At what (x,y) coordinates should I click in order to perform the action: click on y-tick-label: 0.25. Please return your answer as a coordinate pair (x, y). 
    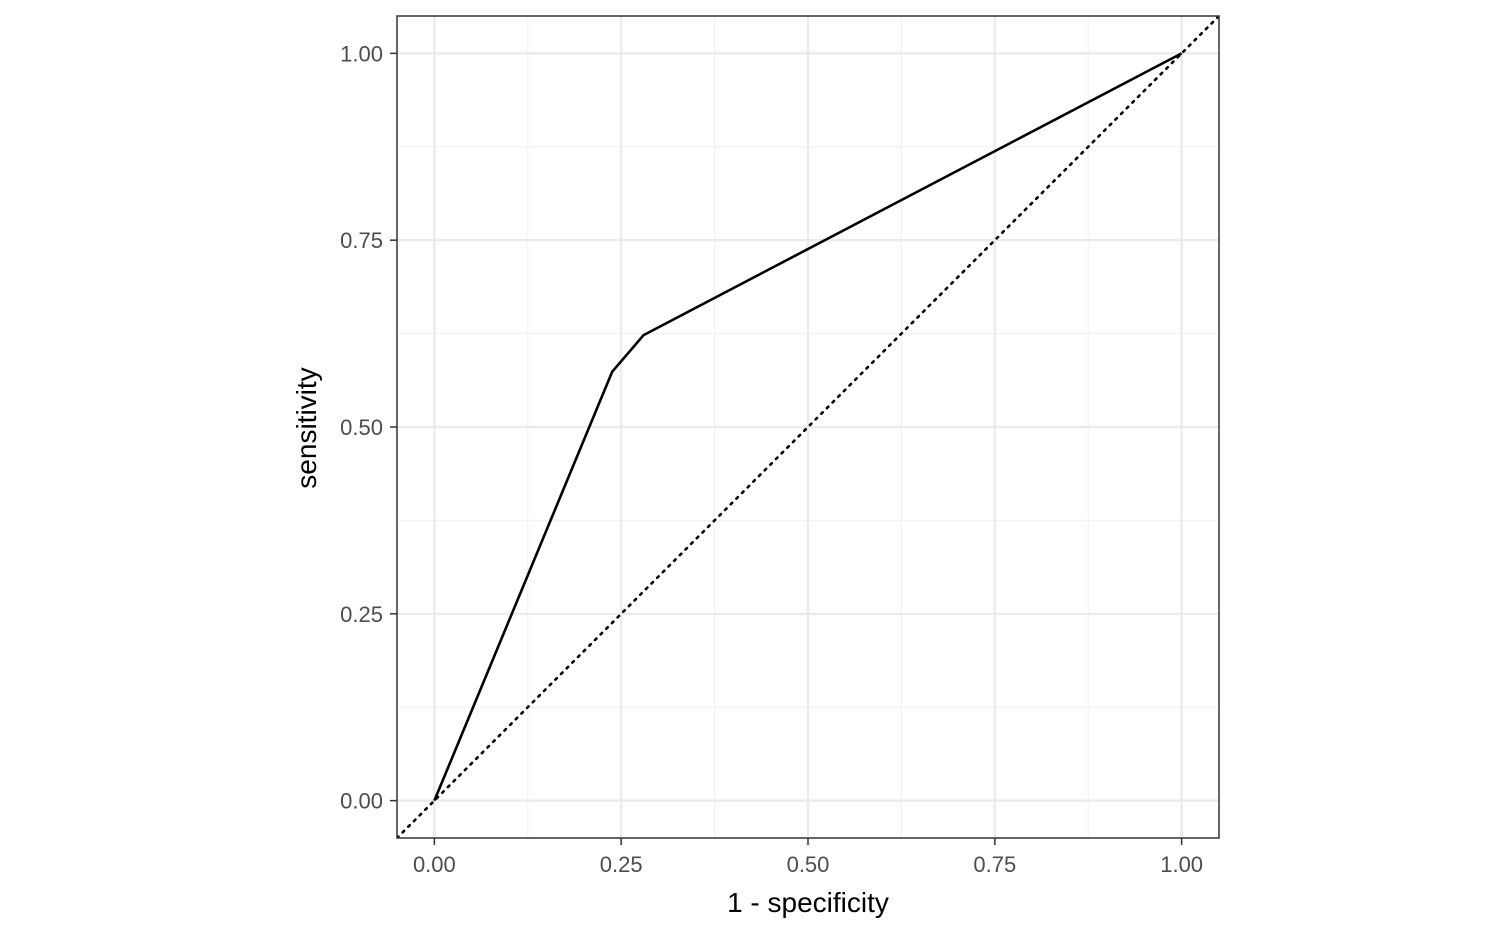
    Looking at the image, I should click on (361, 614).